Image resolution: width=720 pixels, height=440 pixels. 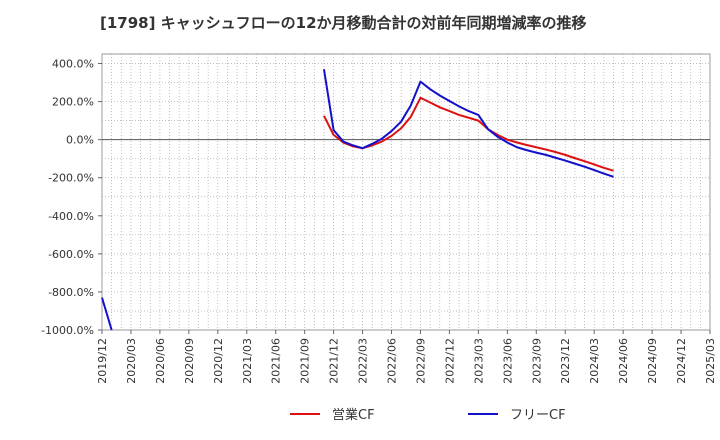 What do you see at coordinates (565, 361) in the screenshot?
I see `x-tick-label: 2023/12` at bounding box center [565, 361].